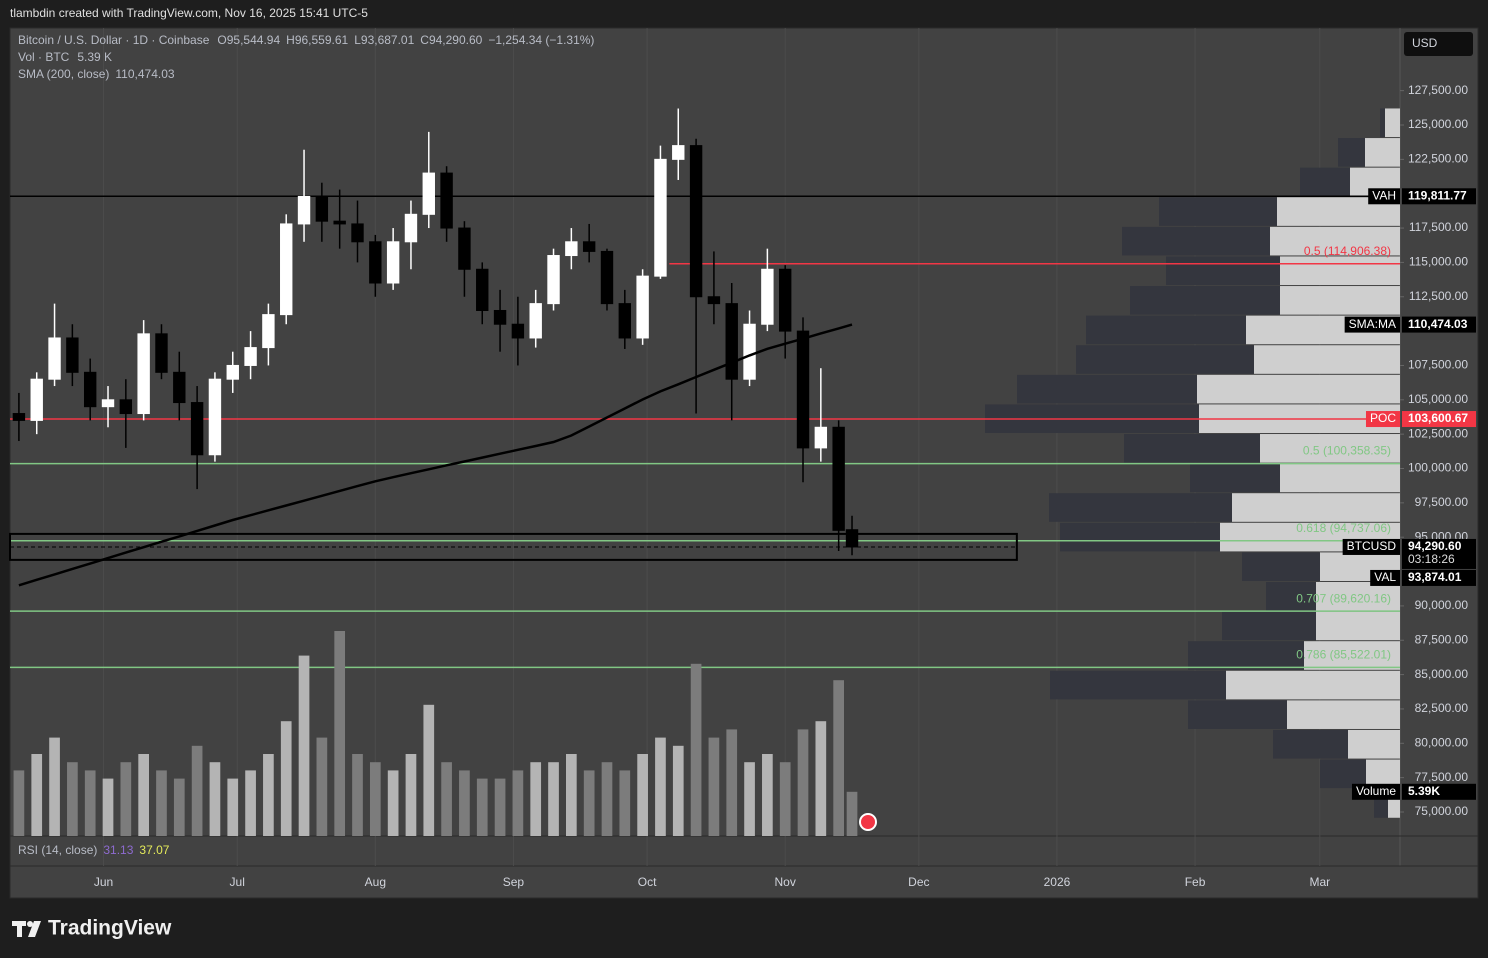 The width and height of the screenshot is (1488, 958). I want to click on y-tick-label: 85,000.00, so click(1442, 674).